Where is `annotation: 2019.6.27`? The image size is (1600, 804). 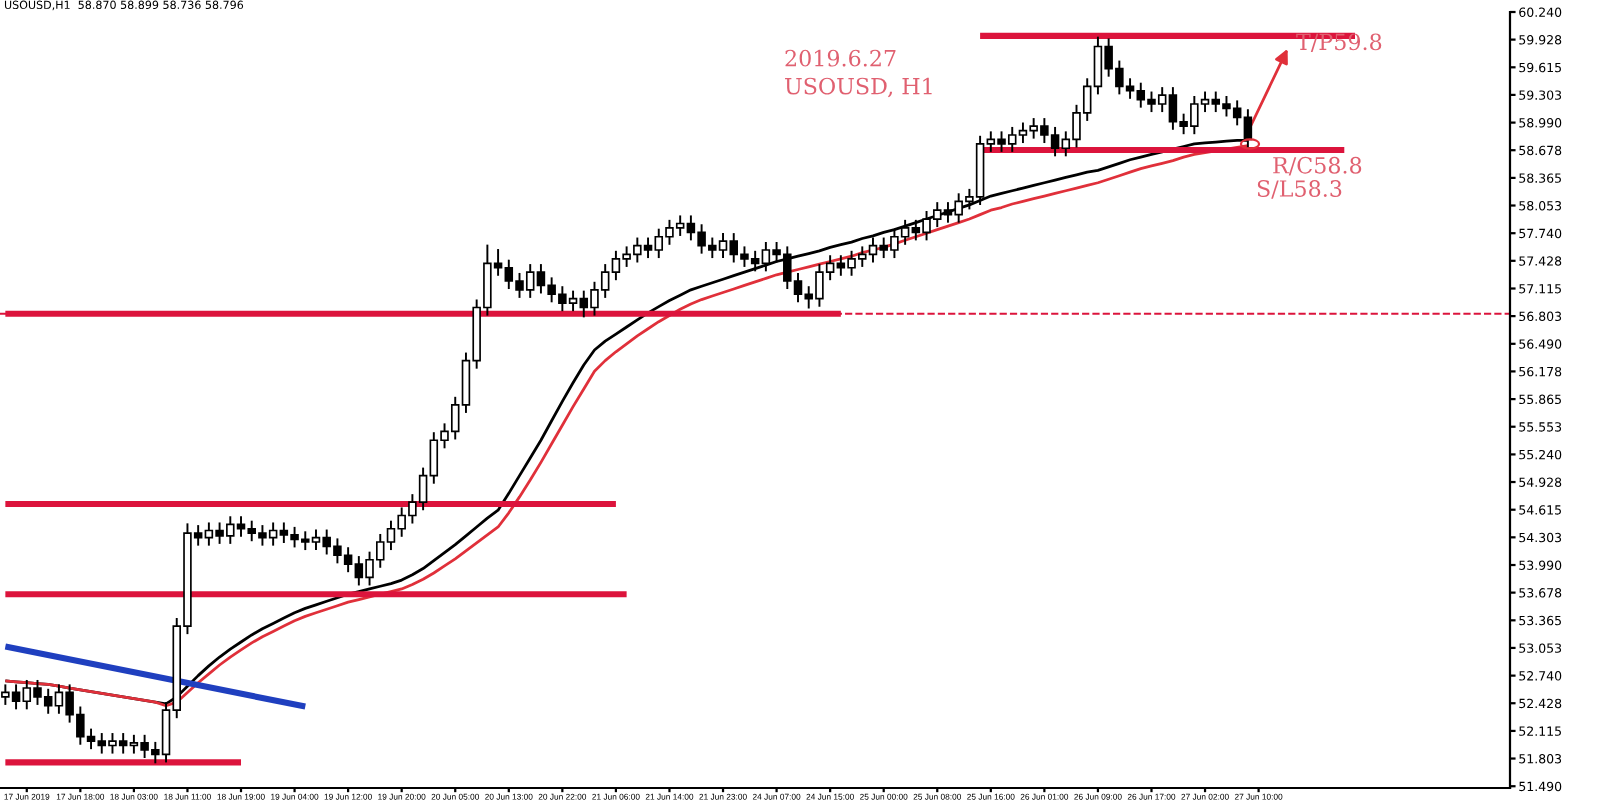 annotation: 2019.6.27 is located at coordinates (840, 58).